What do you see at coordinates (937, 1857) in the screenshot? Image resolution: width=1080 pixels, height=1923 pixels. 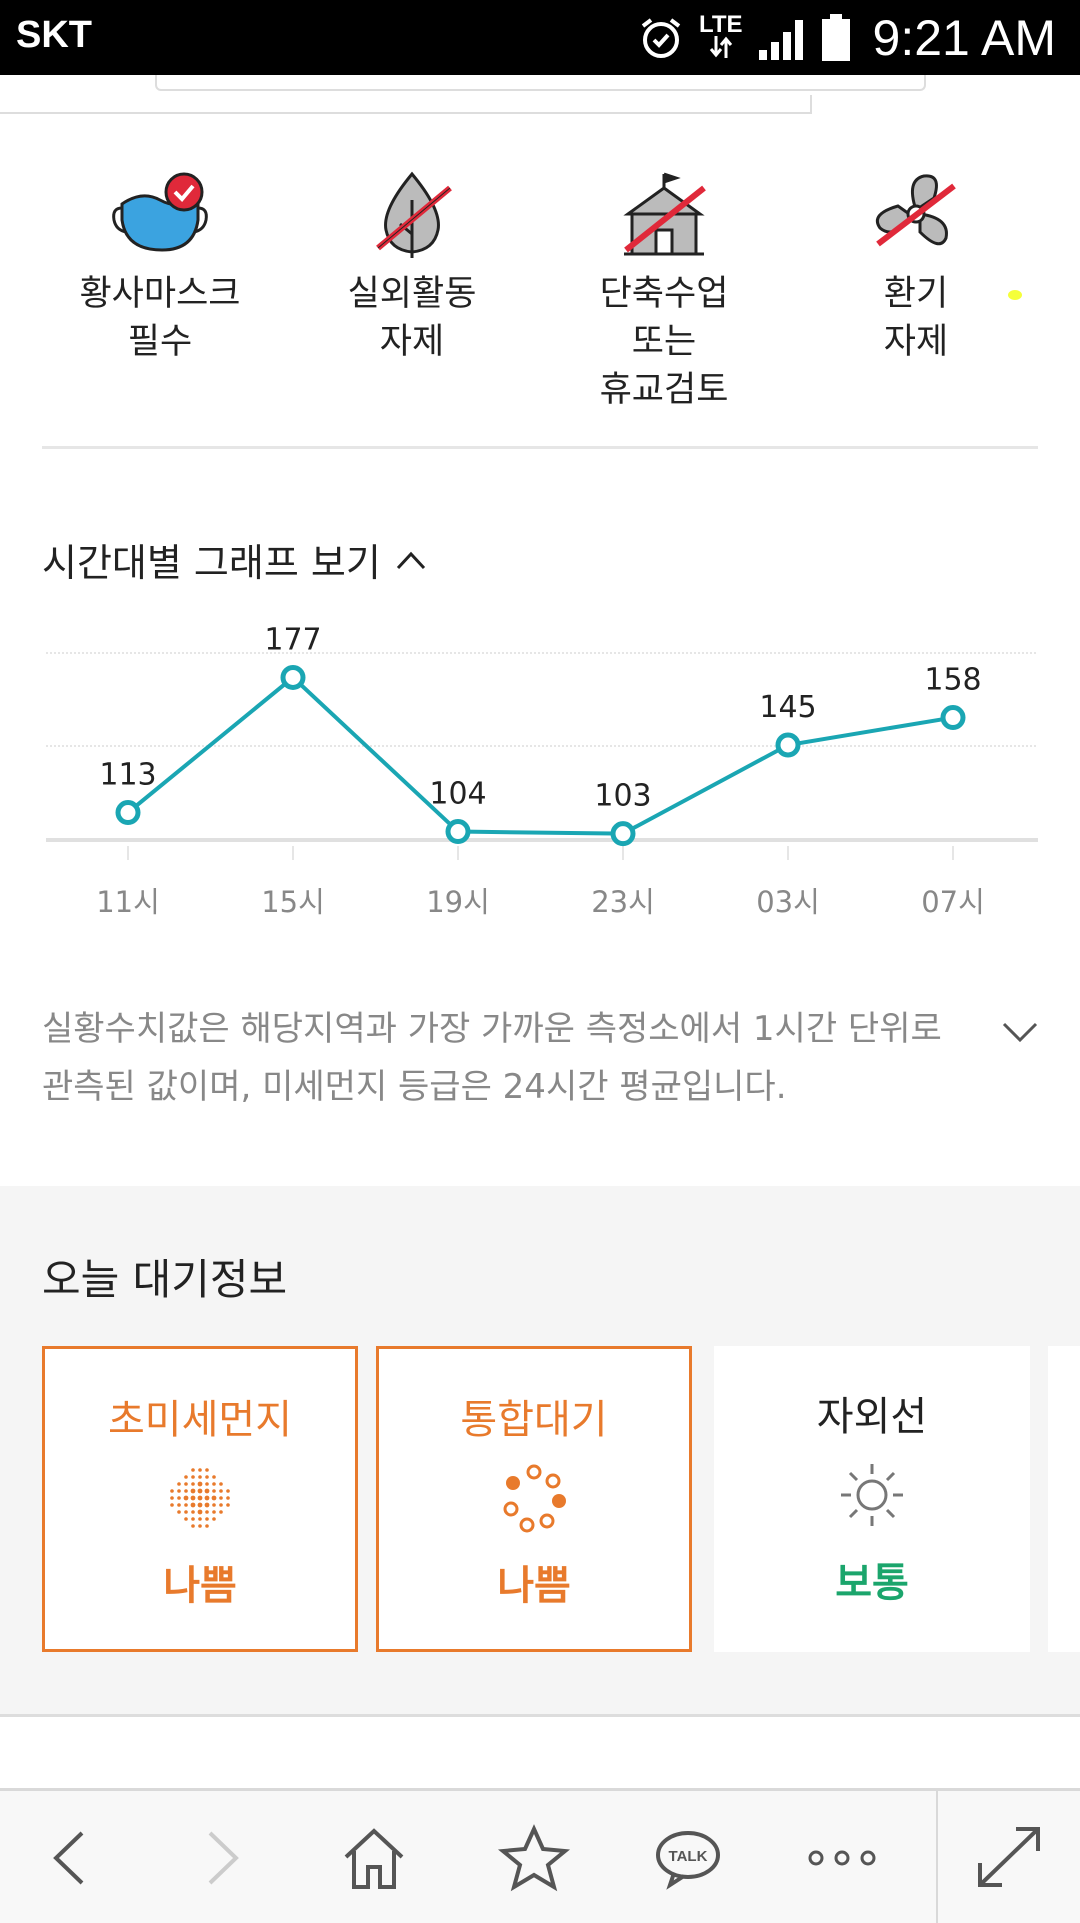 I see `nav-separator` at bounding box center [937, 1857].